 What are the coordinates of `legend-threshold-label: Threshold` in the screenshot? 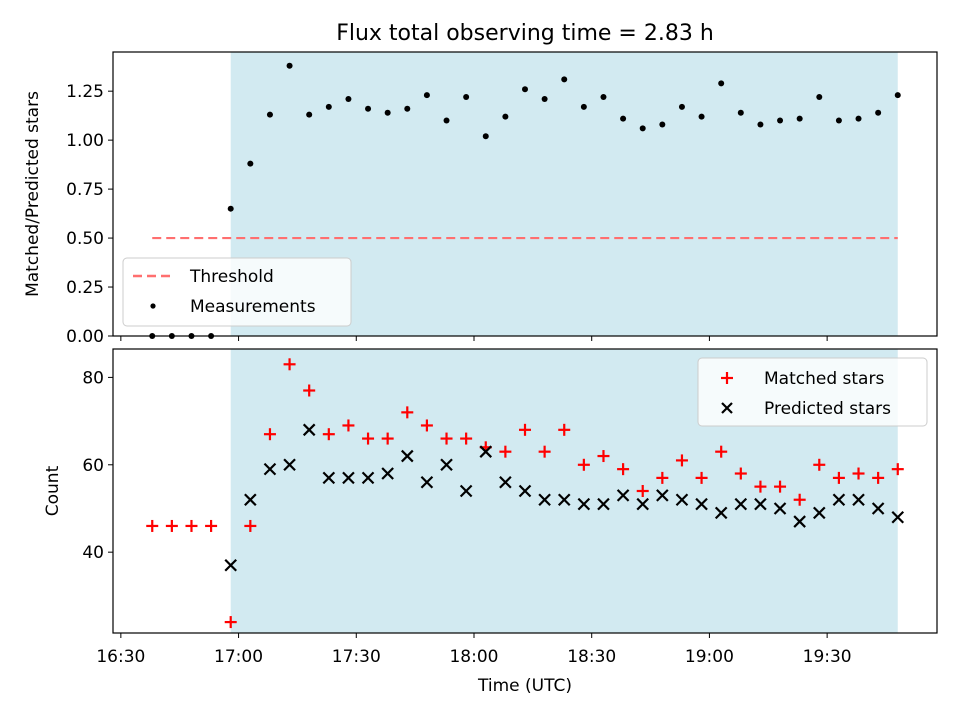 It's located at (231, 277).